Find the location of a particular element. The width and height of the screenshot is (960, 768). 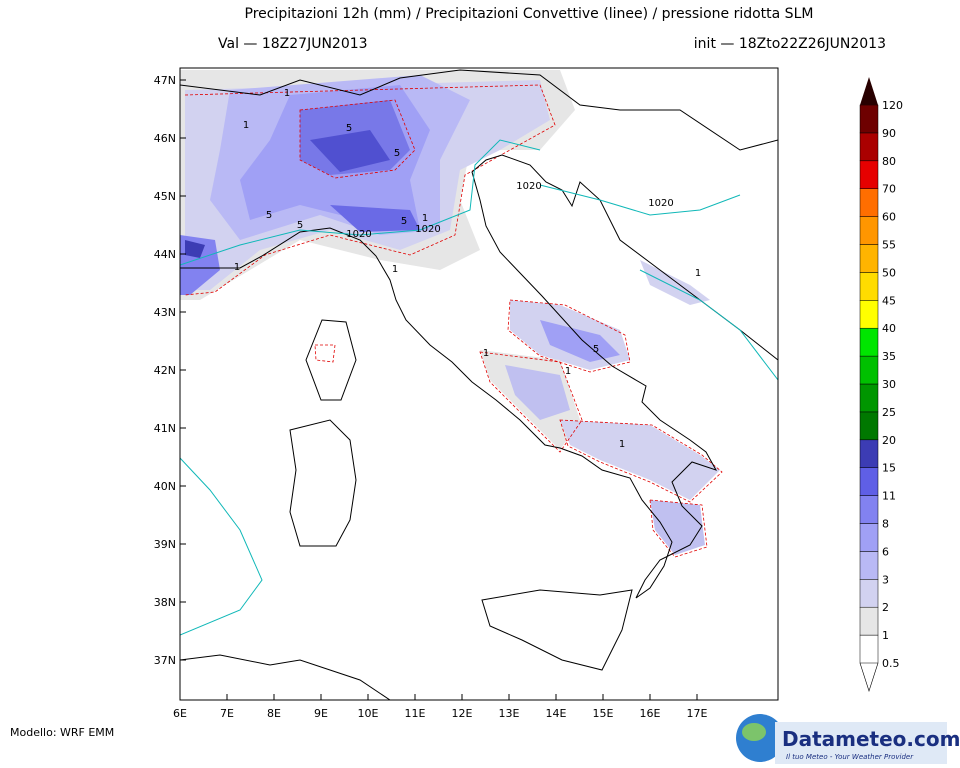

colorbar-label: 15 is located at coordinates (889, 468).